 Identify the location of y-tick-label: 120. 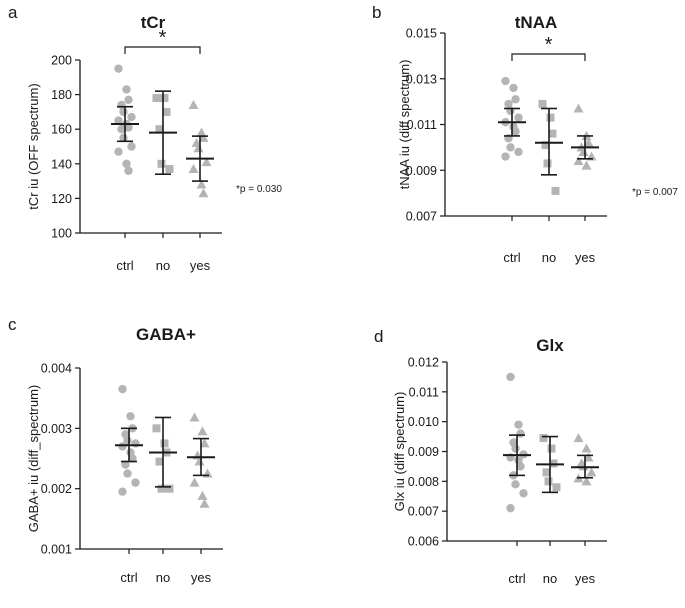
(61, 199).